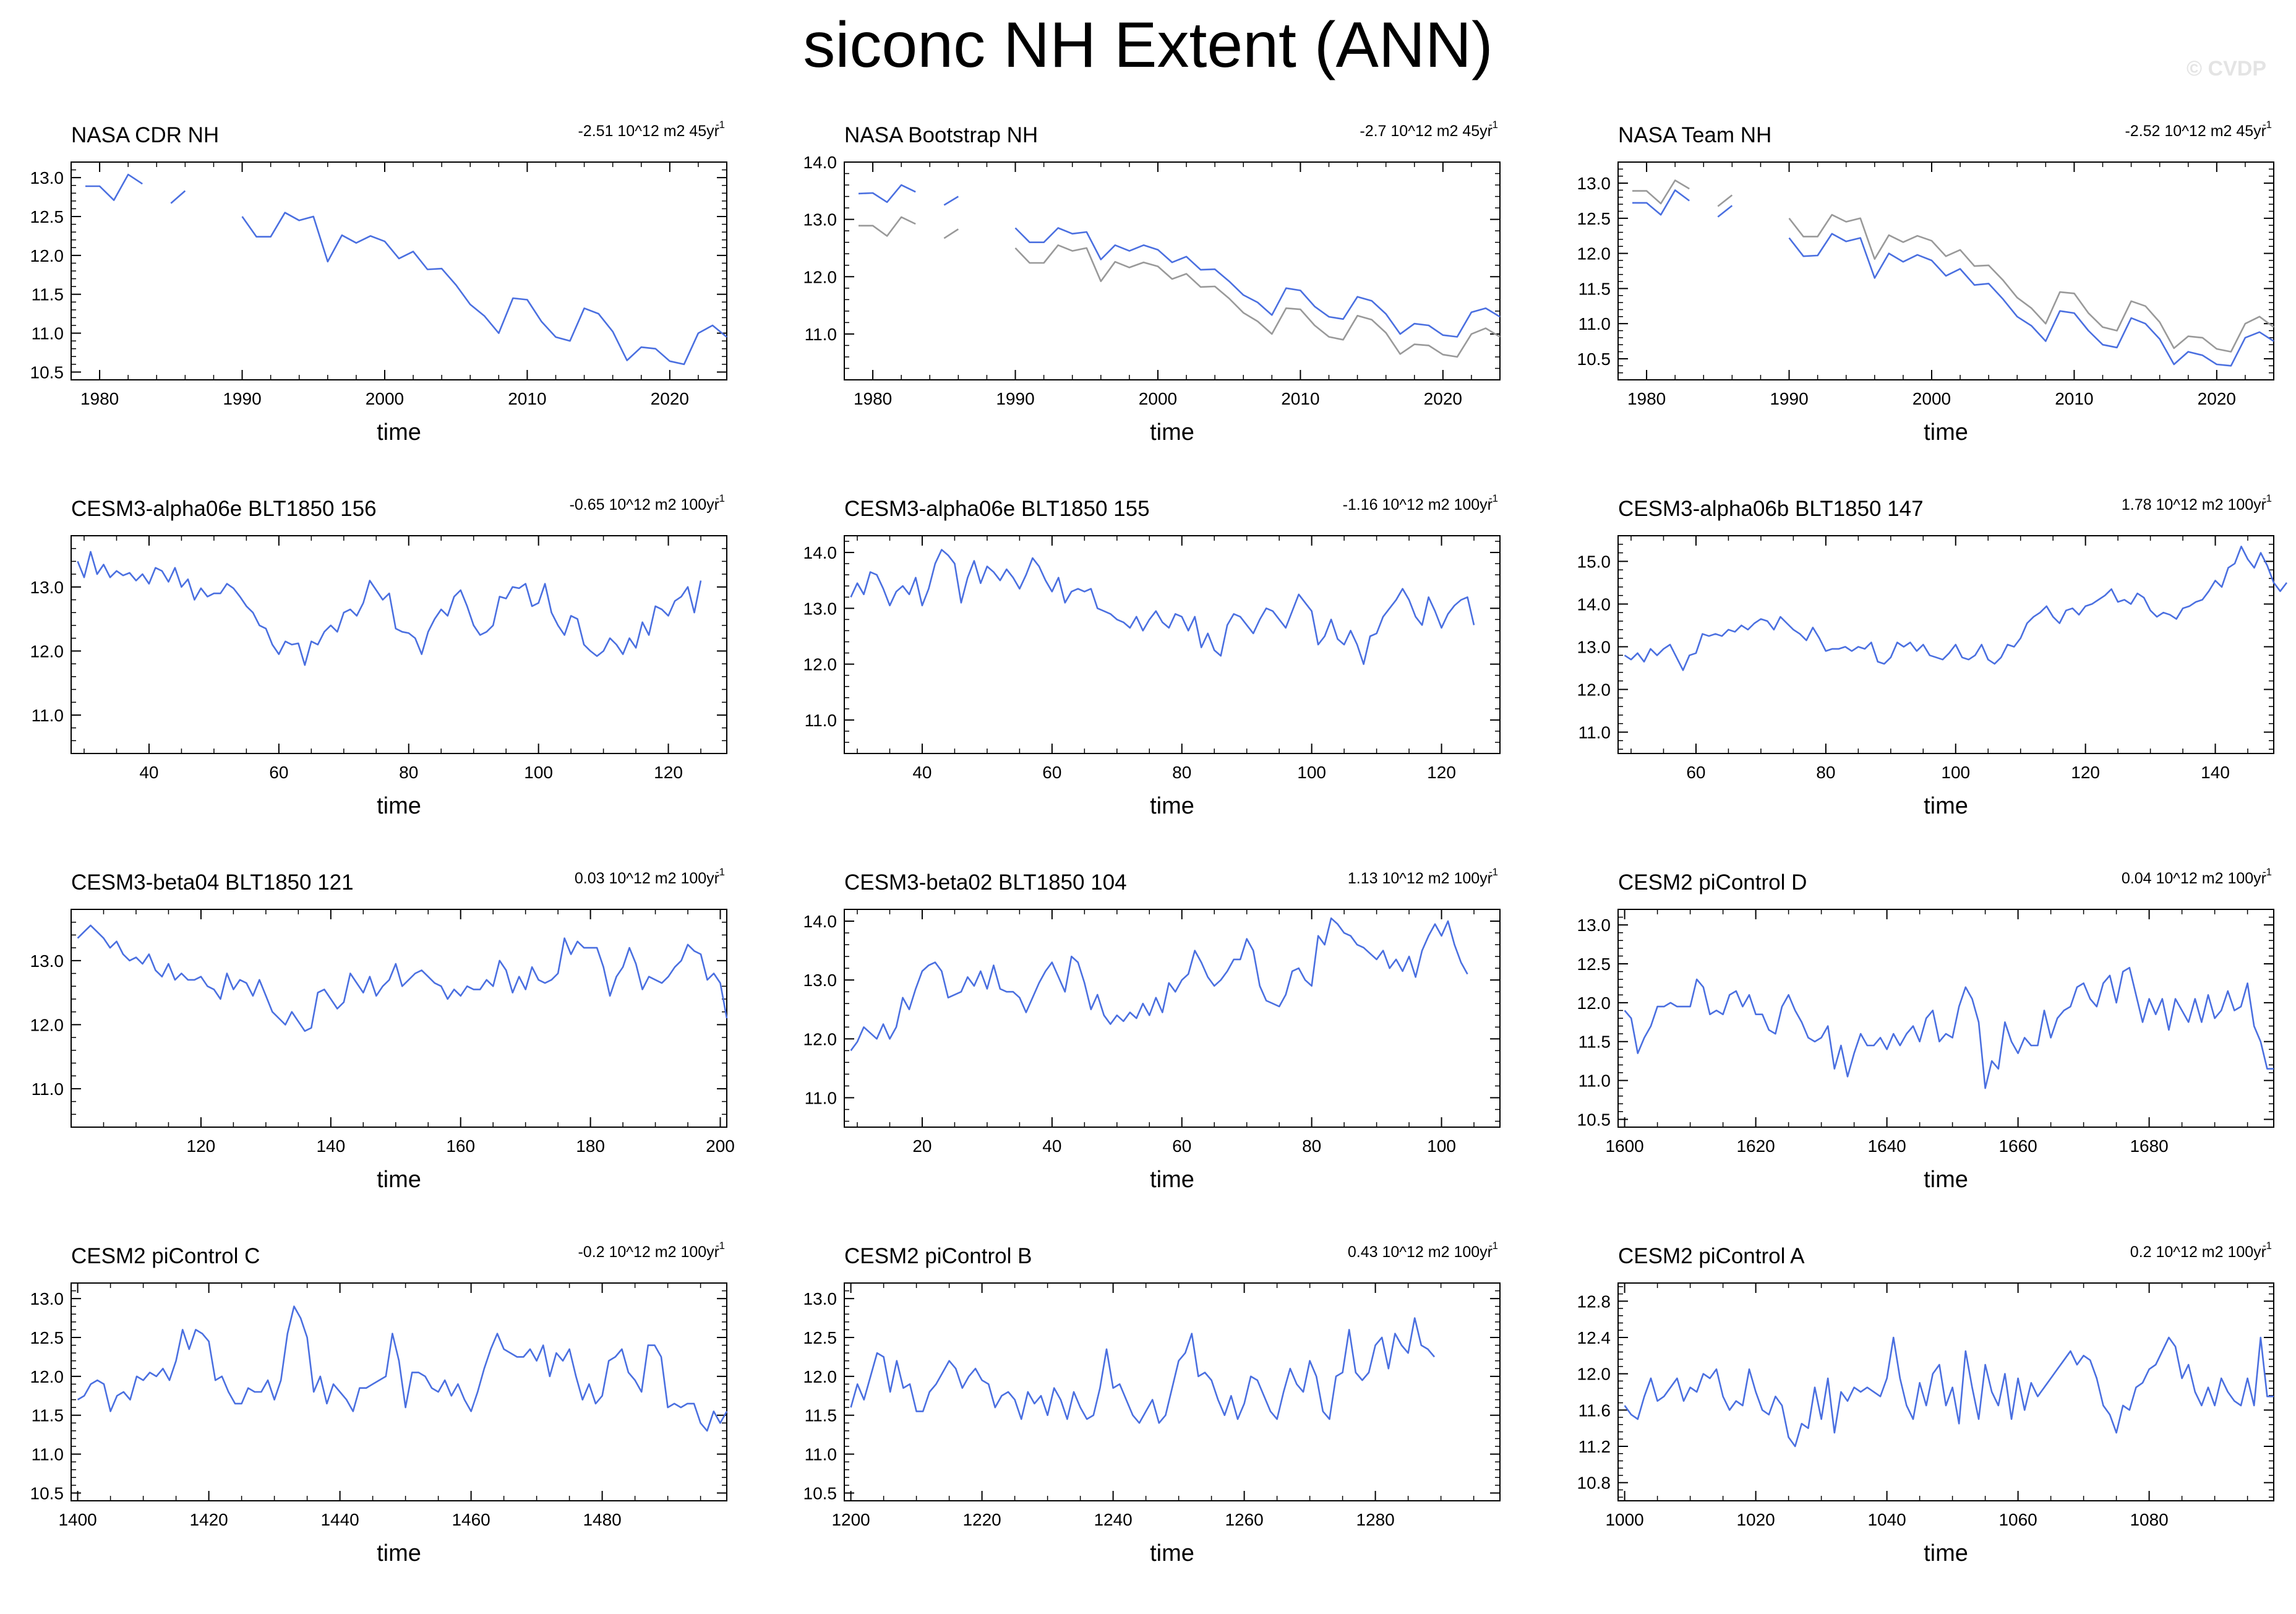  I want to click on trend-label: -2.52 10^12 m2 45yr, so click(2195, 131).